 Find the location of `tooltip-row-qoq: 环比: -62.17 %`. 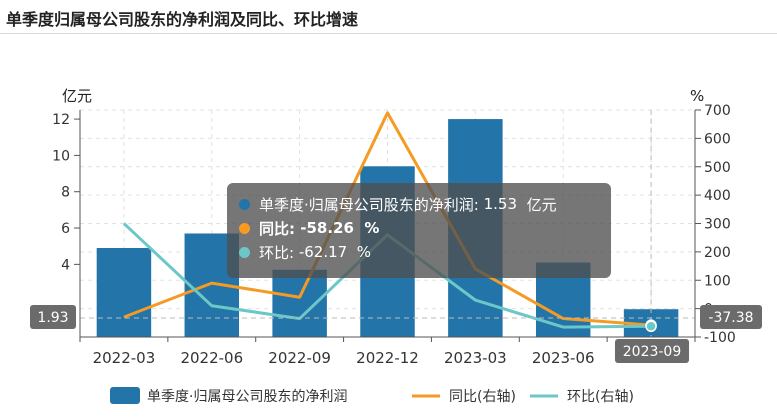

tooltip-row-qoq: 环比: -62.17 % is located at coordinates (419, 252).